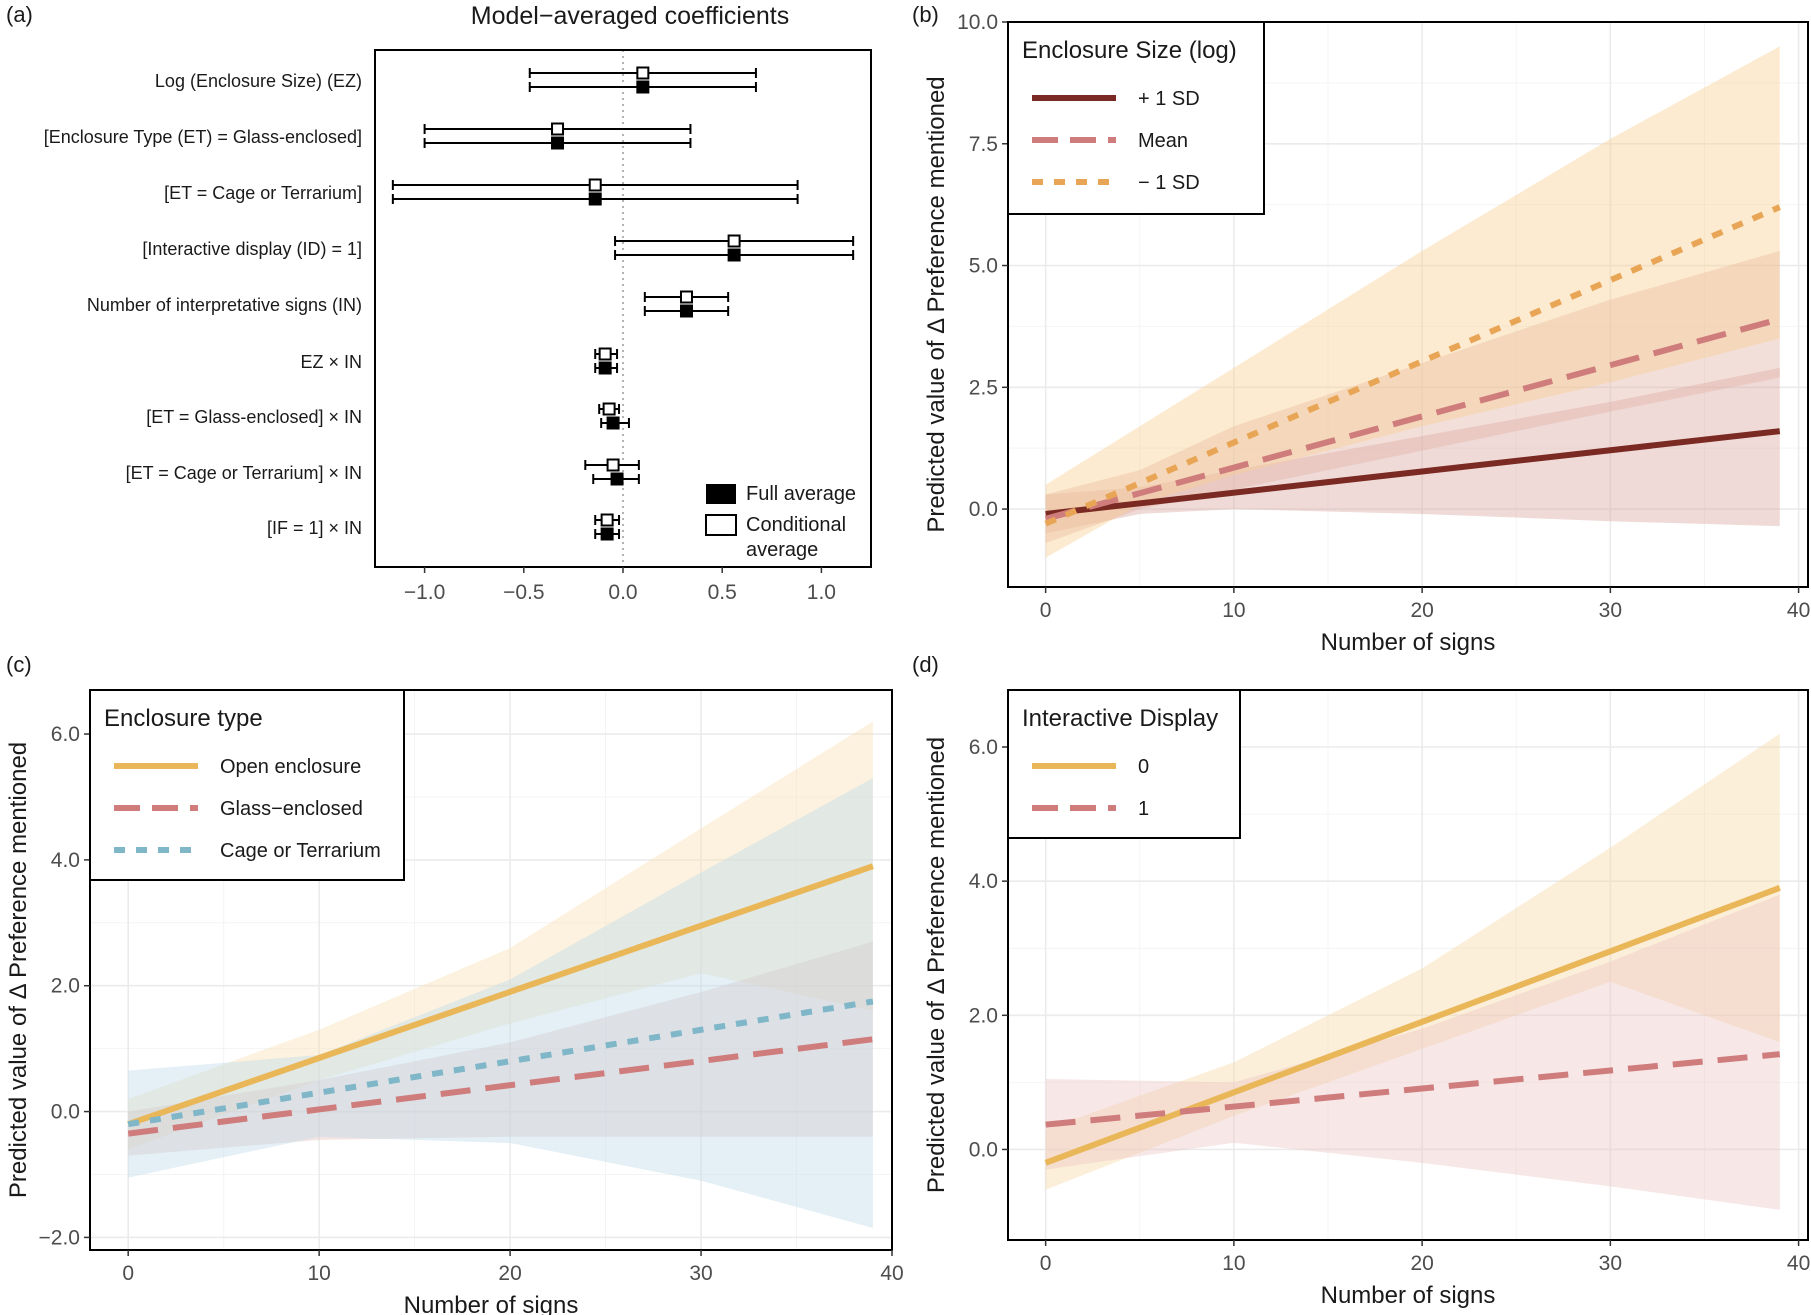  Describe the element at coordinates (263, 193) in the screenshot. I see `coef-label: [ET = Cage or Terrarium]` at that location.